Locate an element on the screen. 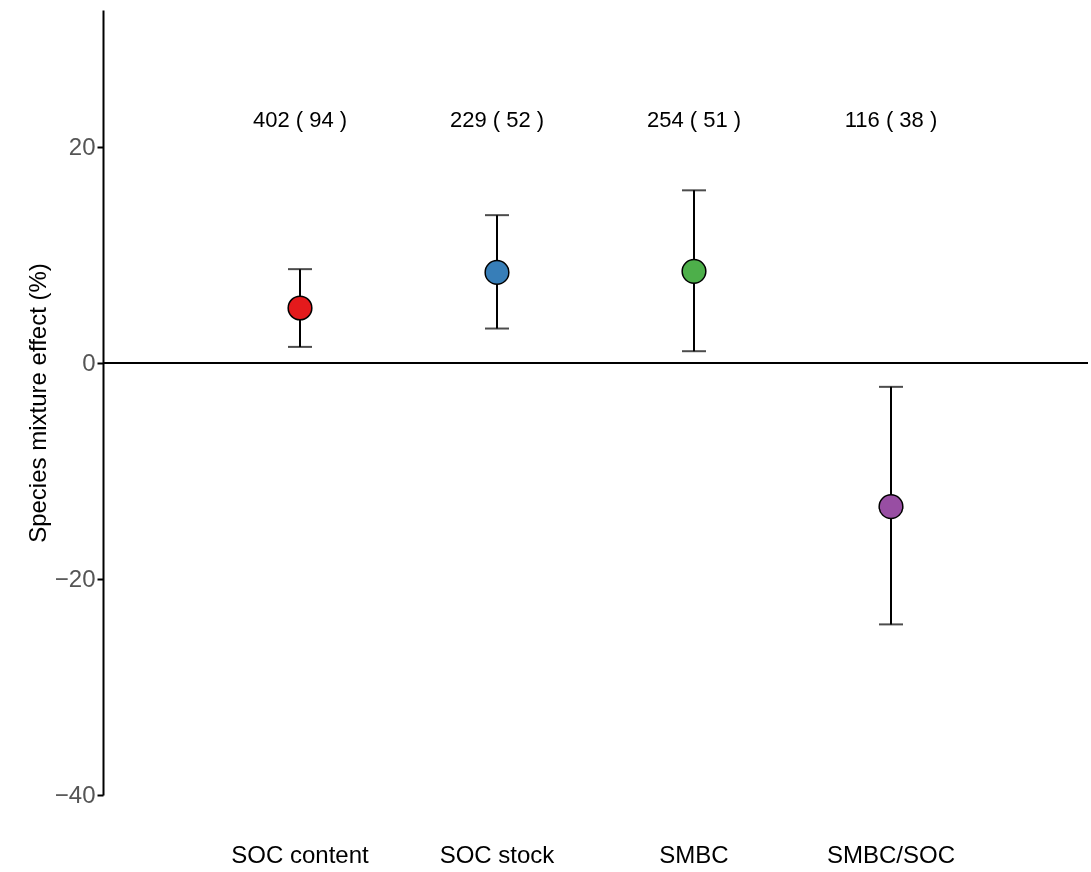 The height and width of the screenshot is (872, 1091). annotation: 254 ( 51 ) is located at coordinates (694, 119).